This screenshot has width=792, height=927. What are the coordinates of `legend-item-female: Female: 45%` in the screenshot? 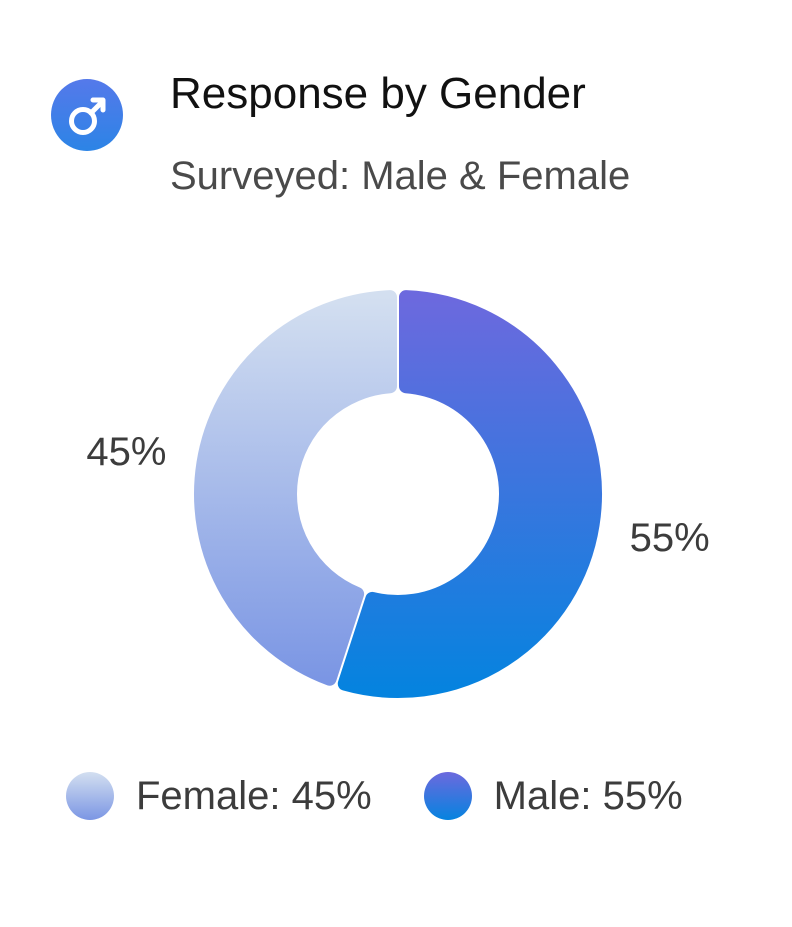 It's located at (219, 796).